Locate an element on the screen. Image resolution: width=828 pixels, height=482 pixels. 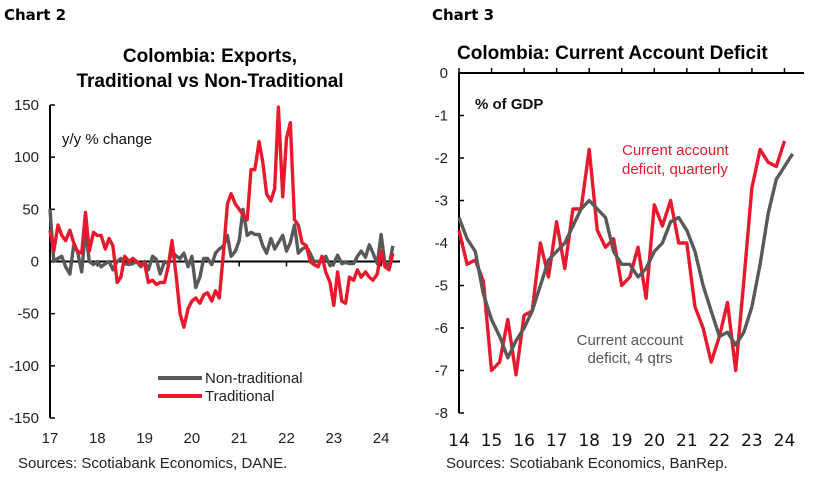
y-tick-label: 50 is located at coordinates (30, 209).